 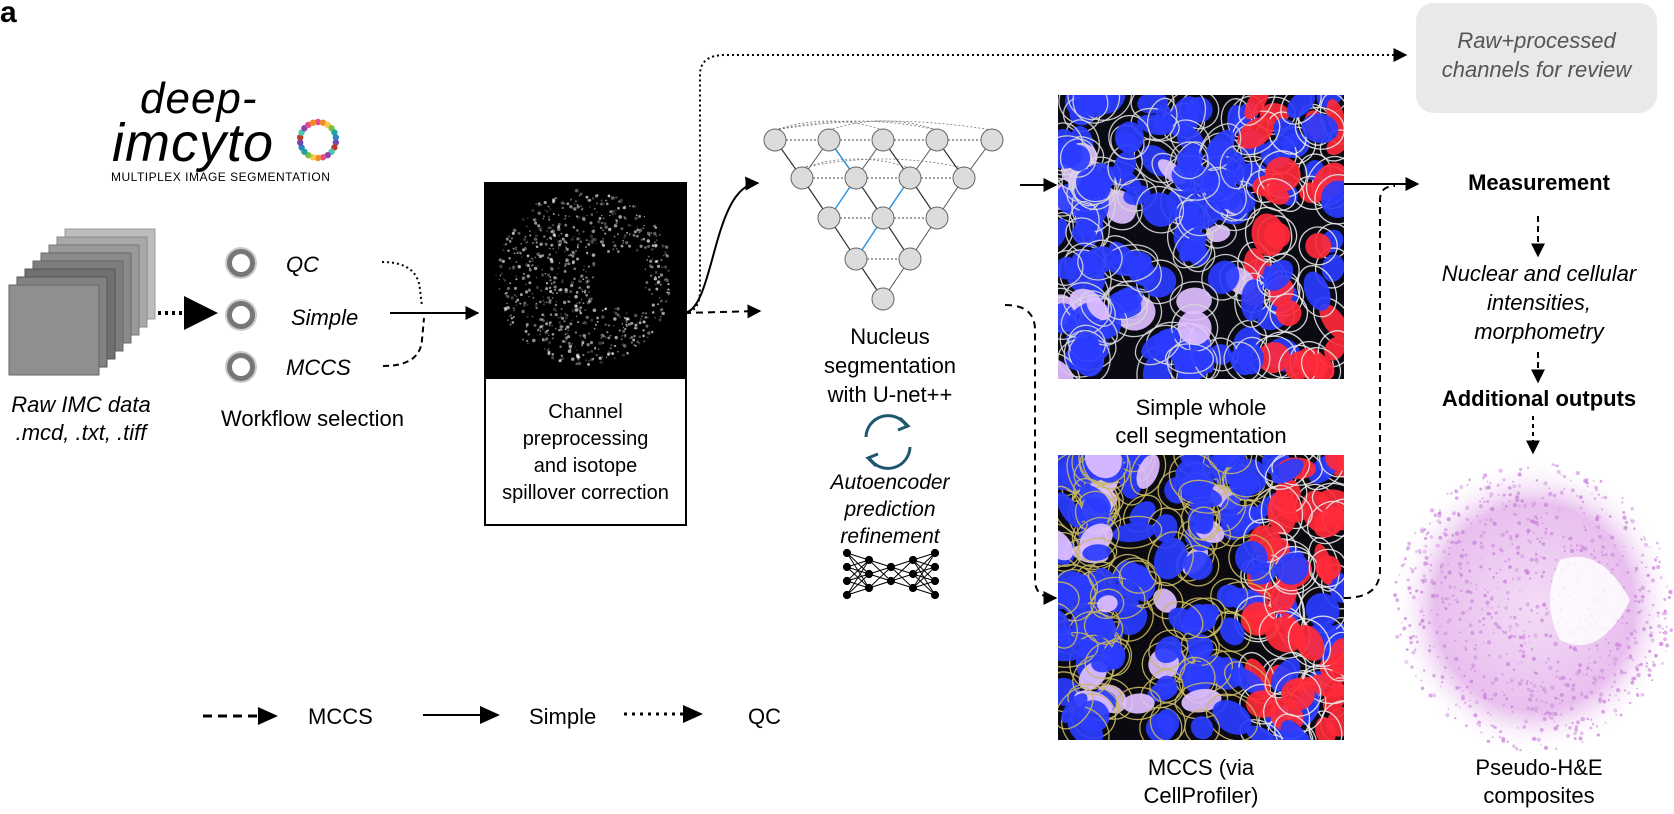 I want to click on mccs-option-label: MCCS, so click(x=318, y=367).